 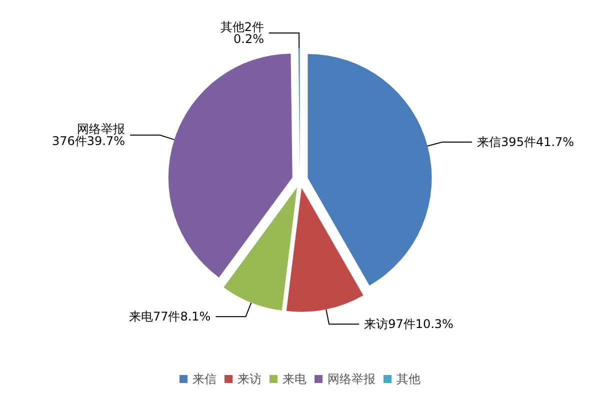 I want to click on data-label: 来信395件41.7%, so click(x=525, y=142).